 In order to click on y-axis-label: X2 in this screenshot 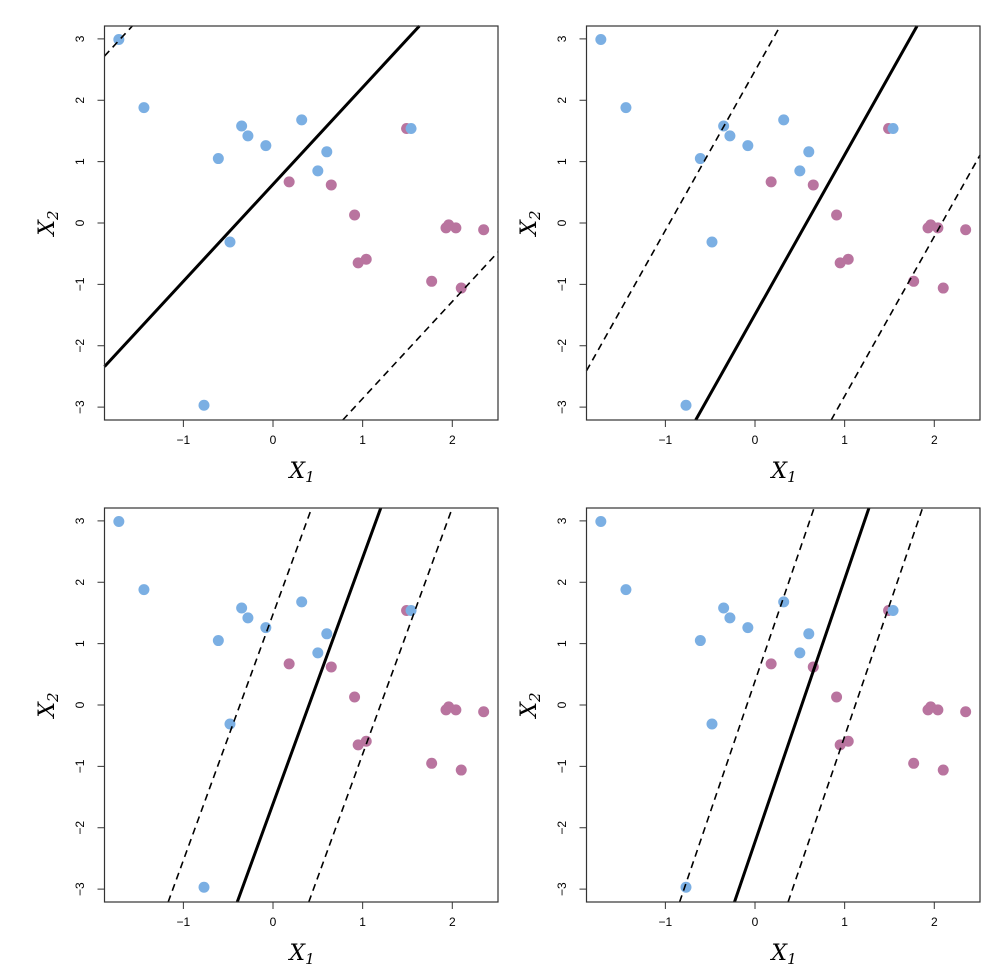, I will do `click(530, 223)`.